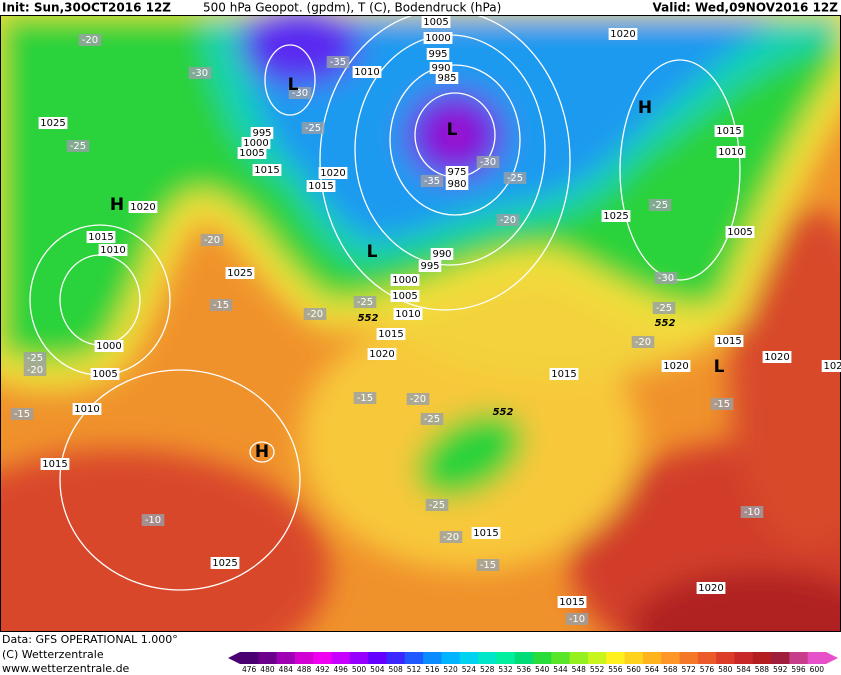  Describe the element at coordinates (108, 346) in the screenshot. I see `isobar-label: 1000` at that location.